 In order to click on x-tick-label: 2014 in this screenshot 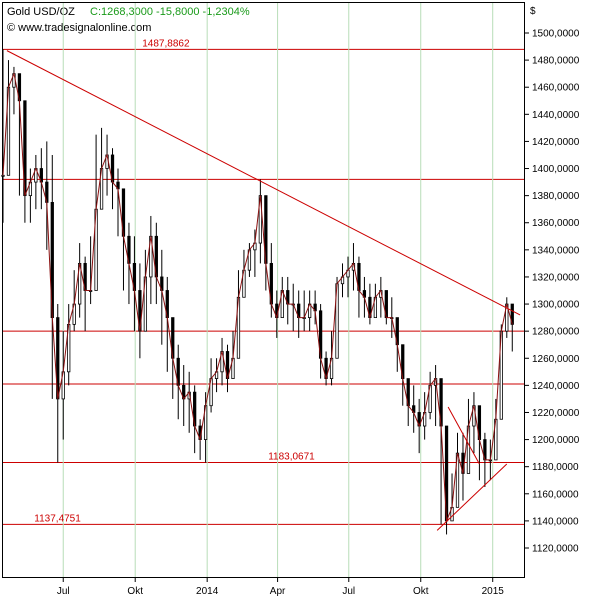, I will do `click(207, 591)`.